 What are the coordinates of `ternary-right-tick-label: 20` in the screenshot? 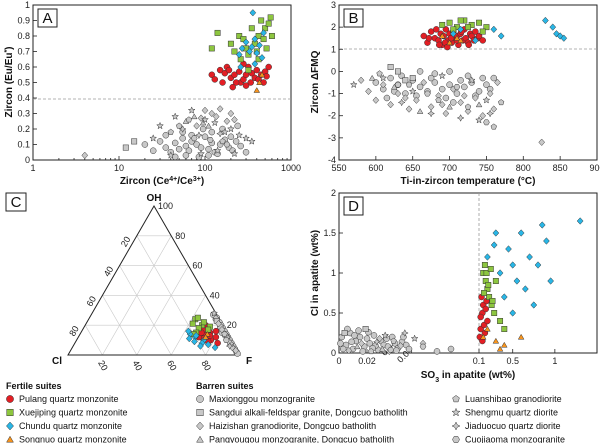 It's located at (232, 325).